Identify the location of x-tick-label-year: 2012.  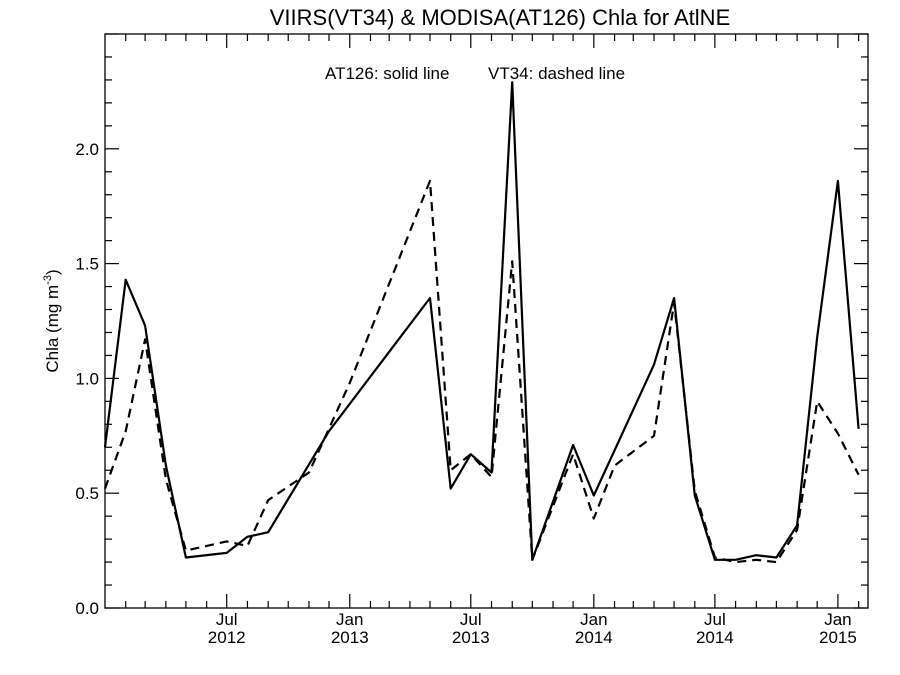
(227, 637).